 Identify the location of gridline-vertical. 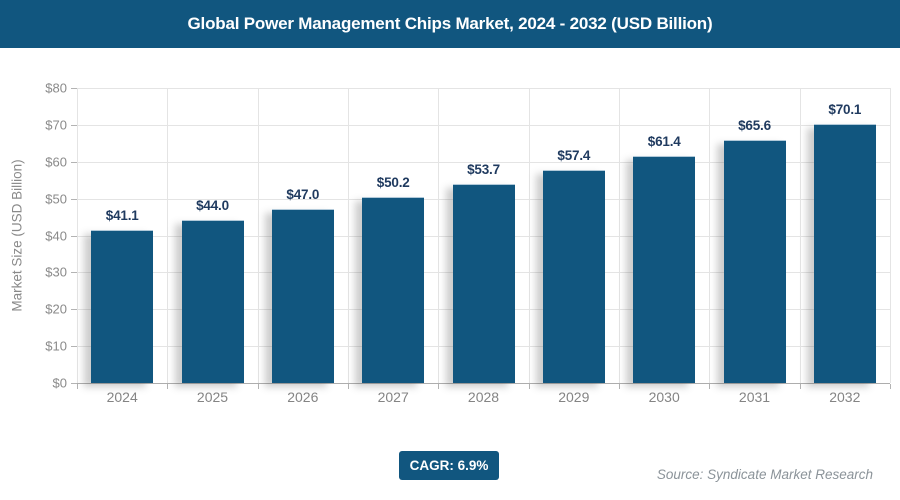
(890, 235).